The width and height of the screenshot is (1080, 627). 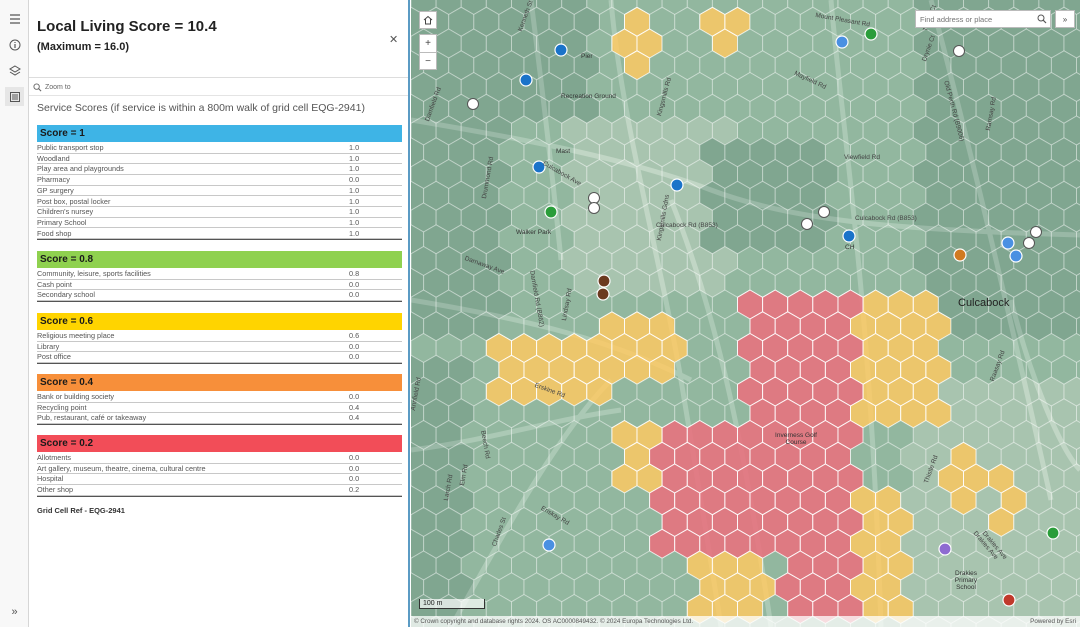 What do you see at coordinates (54, 357) in the screenshot?
I see `service-name: Post office` at bounding box center [54, 357].